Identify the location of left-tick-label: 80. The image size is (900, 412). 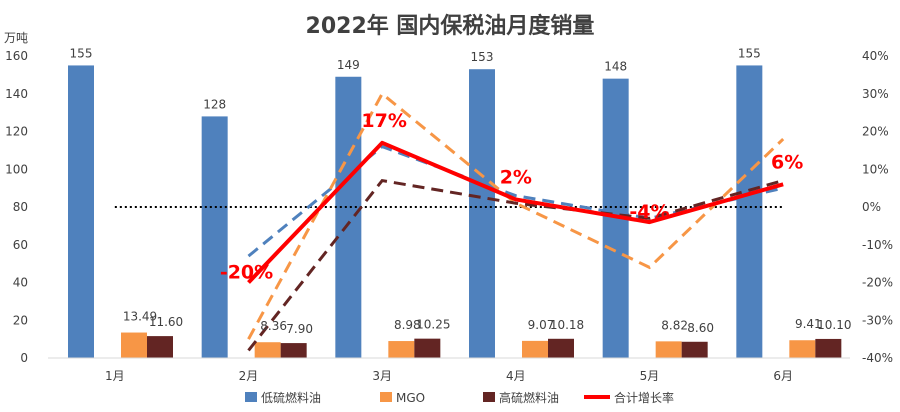
(20, 207).